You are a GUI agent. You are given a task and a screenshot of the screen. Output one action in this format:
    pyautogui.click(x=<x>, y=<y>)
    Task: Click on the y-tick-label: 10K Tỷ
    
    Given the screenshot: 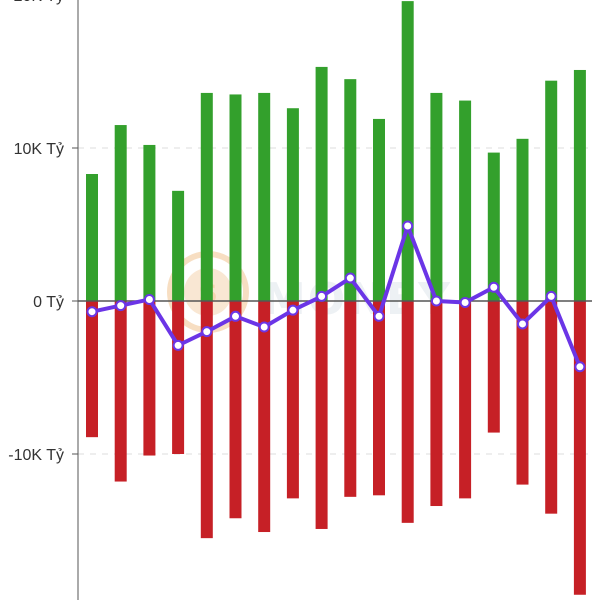 What is the action you would take?
    pyautogui.click(x=39, y=149)
    